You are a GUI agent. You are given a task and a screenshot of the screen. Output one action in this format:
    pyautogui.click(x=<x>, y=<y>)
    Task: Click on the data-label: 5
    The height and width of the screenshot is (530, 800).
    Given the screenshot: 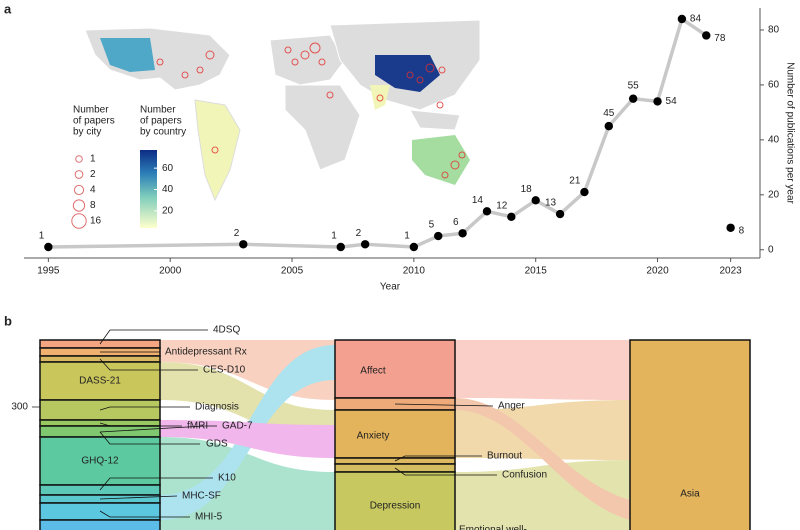 What is the action you would take?
    pyautogui.click(x=432, y=225)
    